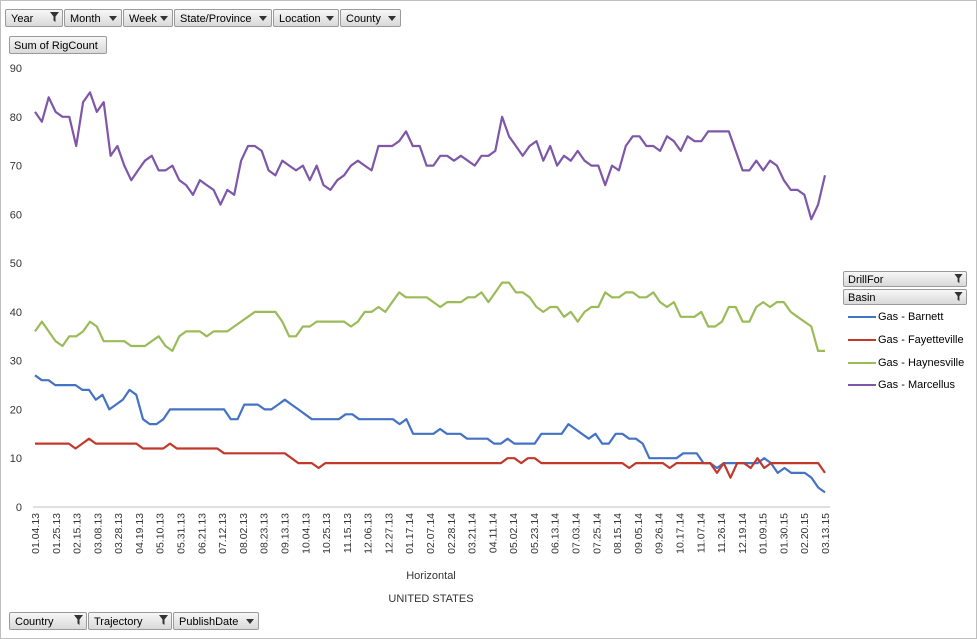 The image size is (977, 639). Describe the element at coordinates (905, 279) in the screenshot. I see `drillfor-field-button: DrillFor` at that location.